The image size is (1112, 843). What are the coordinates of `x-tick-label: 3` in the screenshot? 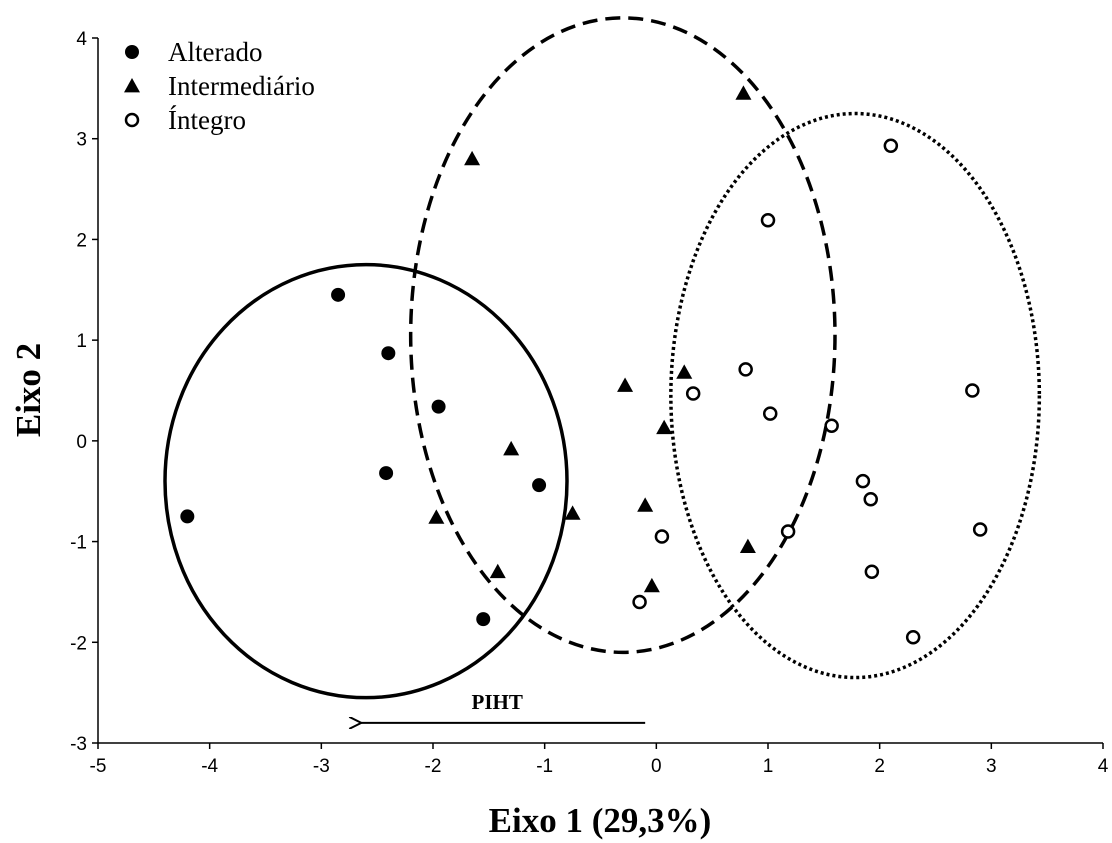 It's located at (991, 766).